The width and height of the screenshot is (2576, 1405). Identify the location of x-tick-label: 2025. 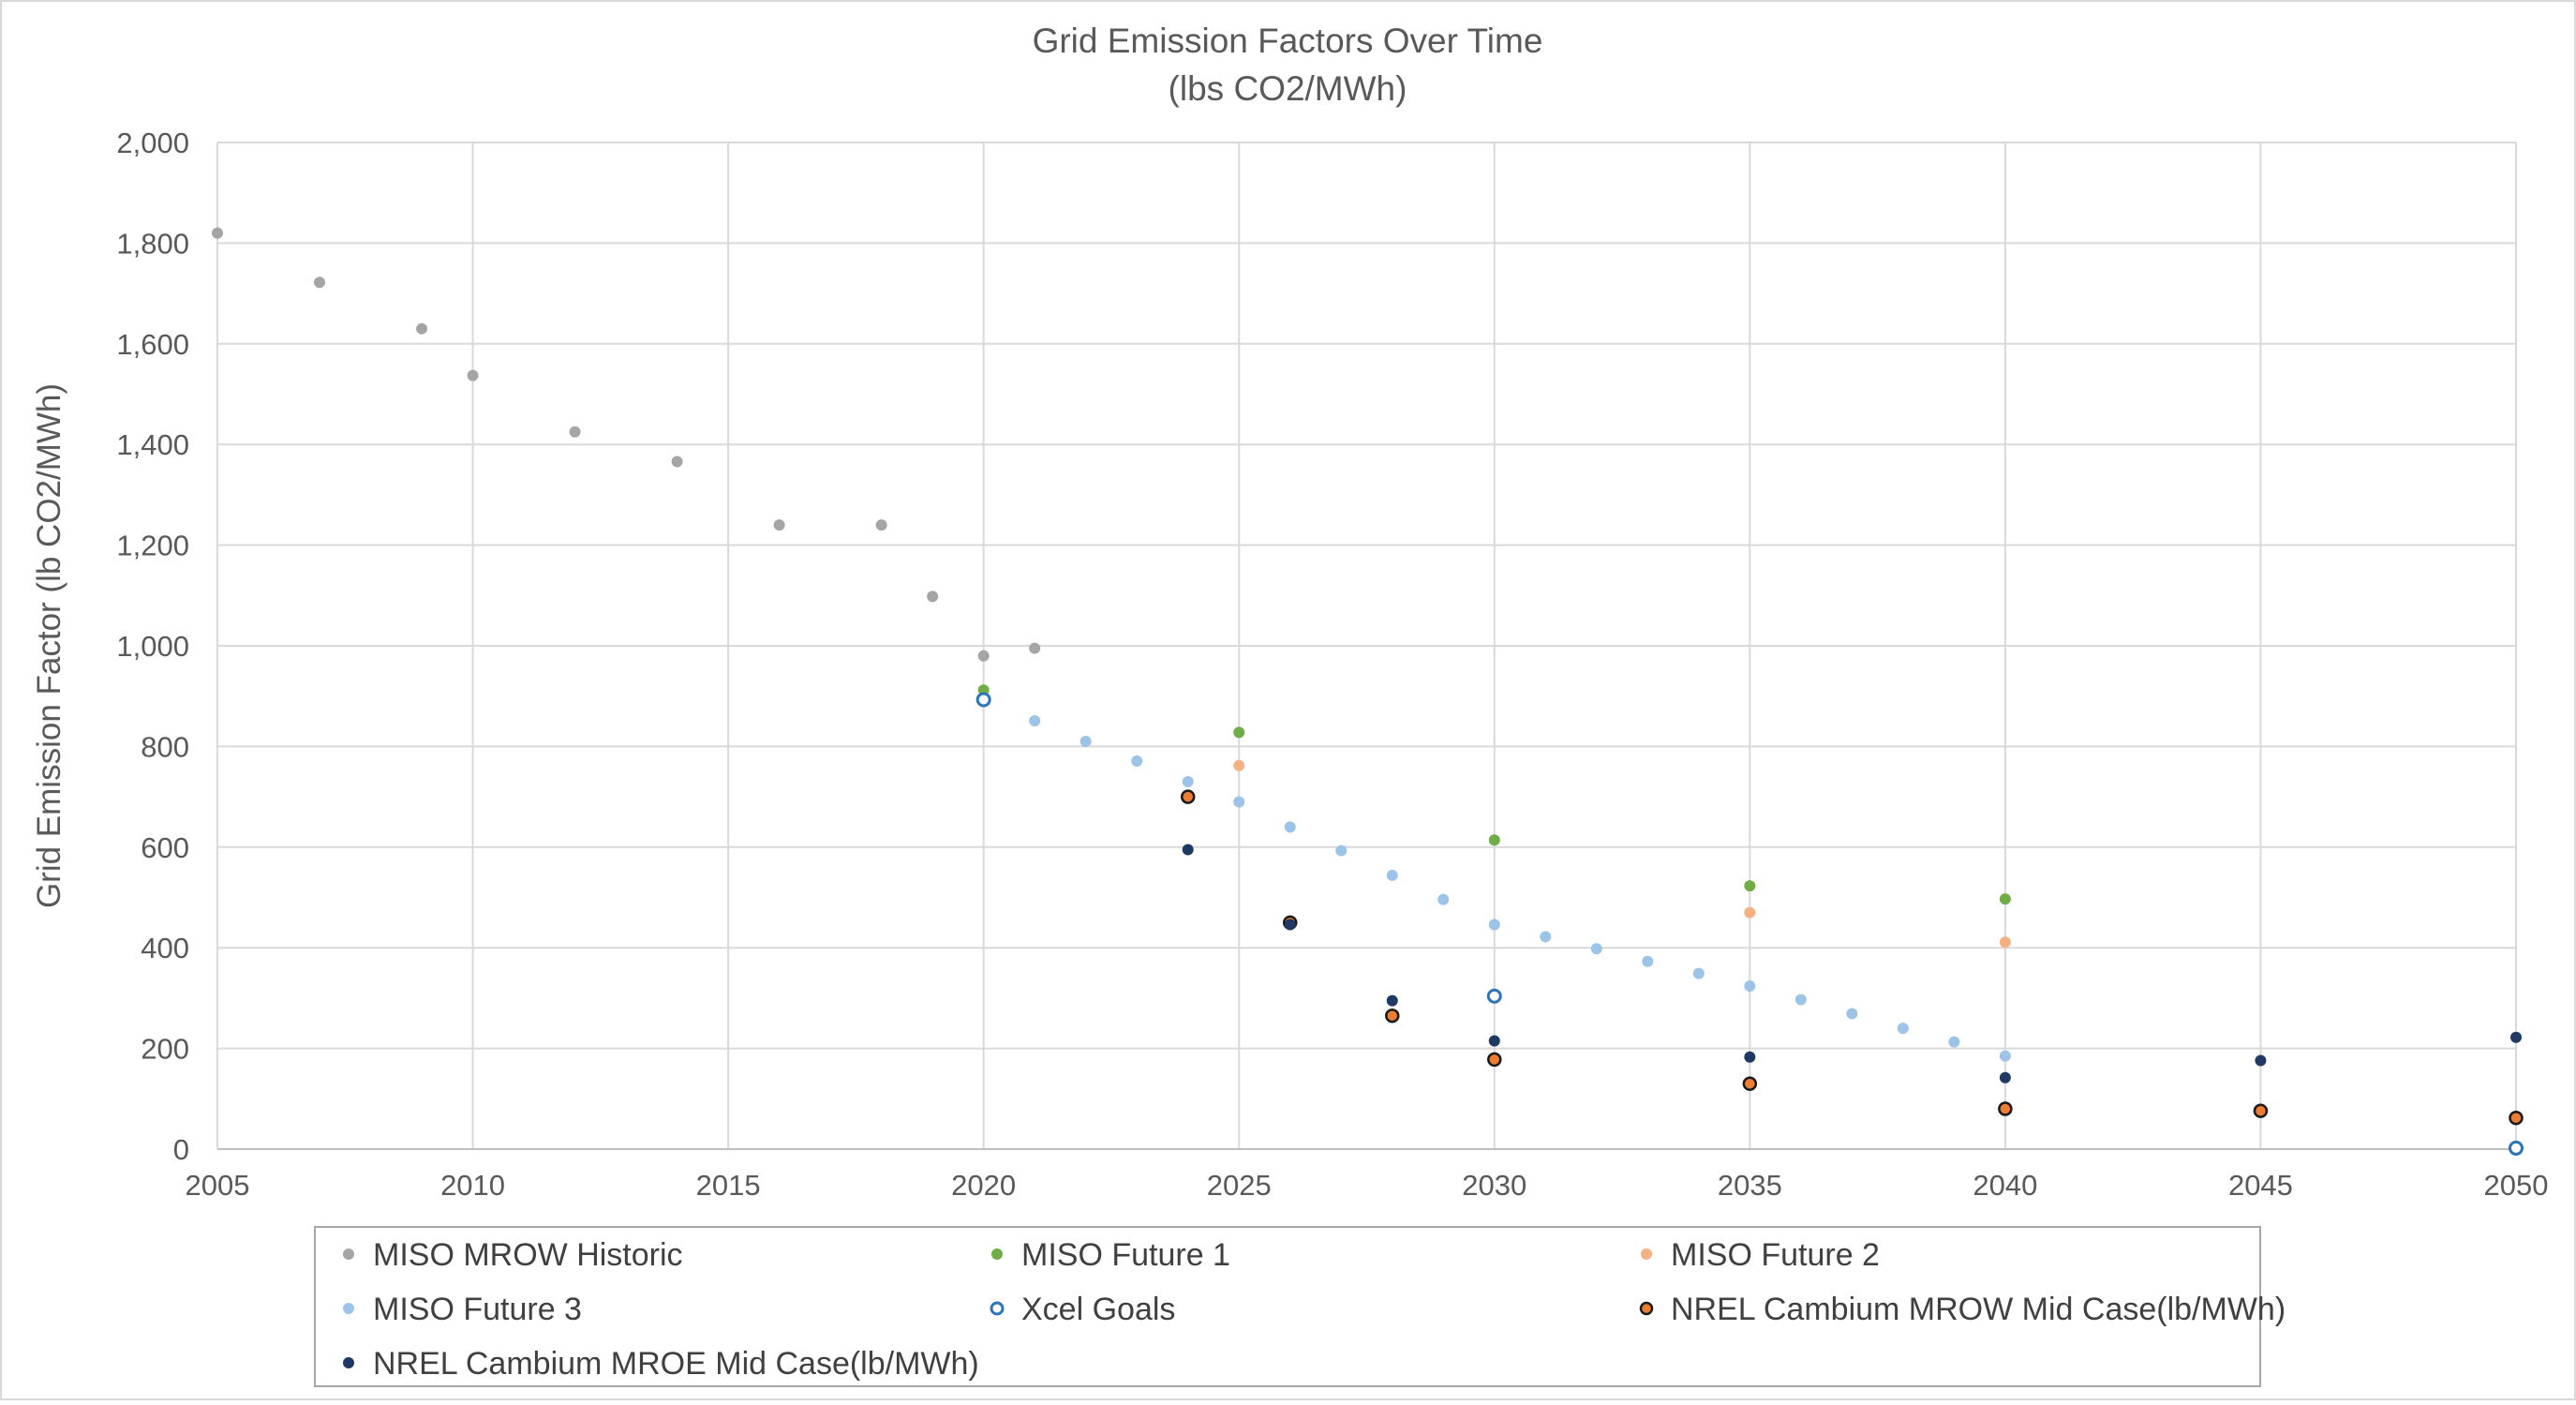
(1239, 1185).